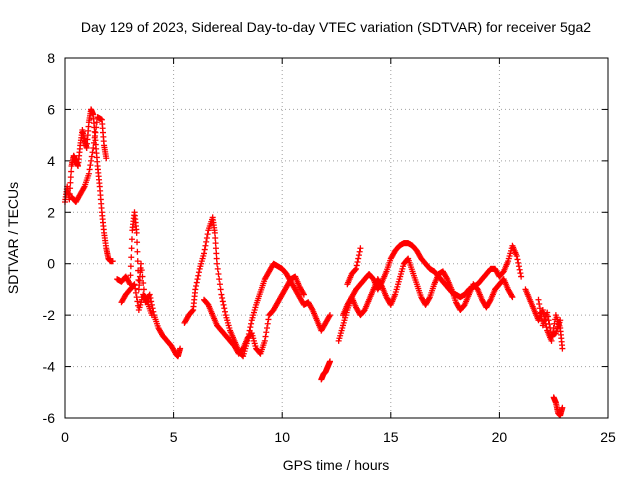 Image resolution: width=640 pixels, height=480 pixels. What do you see at coordinates (558, 406) in the screenshot?
I see `series-trace-m` at bounding box center [558, 406].